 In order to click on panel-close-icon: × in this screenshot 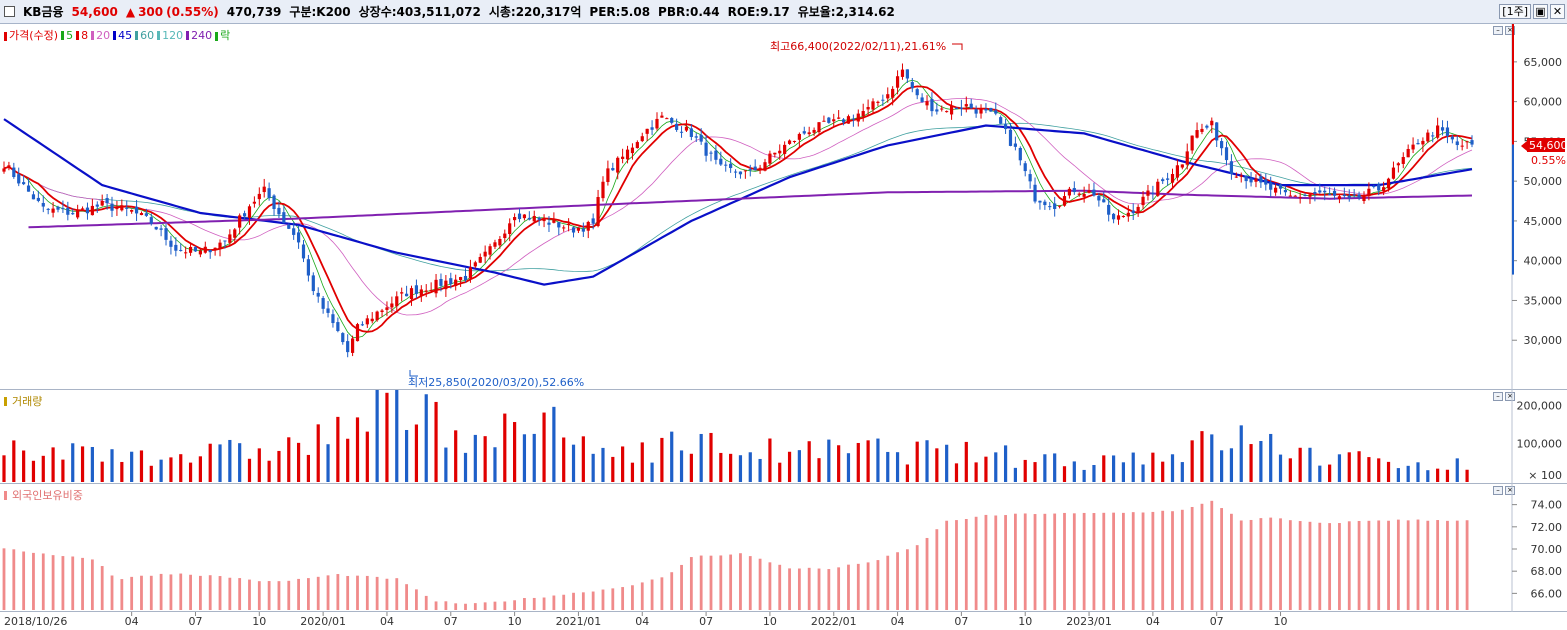, I will do `click(1510, 30)`.